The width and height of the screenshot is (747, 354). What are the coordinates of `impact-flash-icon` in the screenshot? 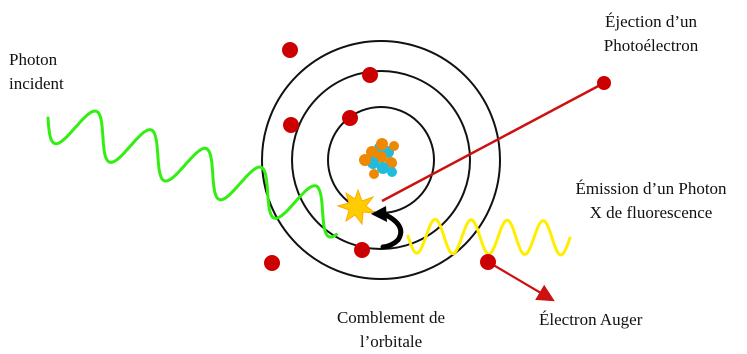 It's located at (356, 207).